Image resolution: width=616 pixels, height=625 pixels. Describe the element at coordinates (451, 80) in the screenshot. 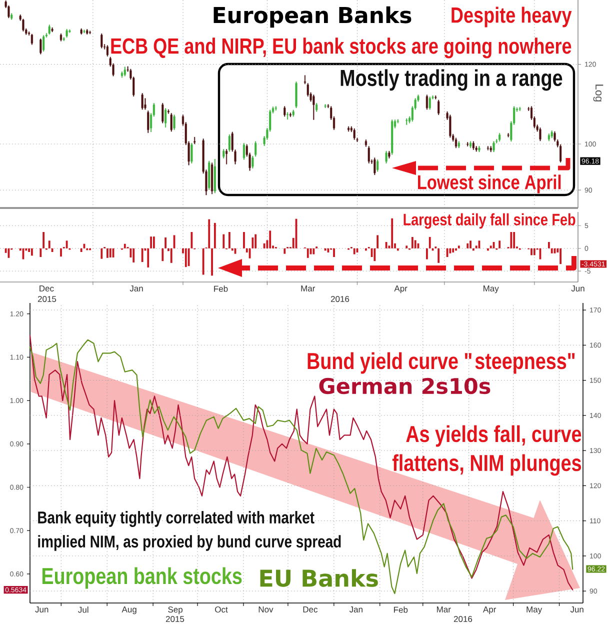

I see `annotation: Mostly trading in a range` at that location.